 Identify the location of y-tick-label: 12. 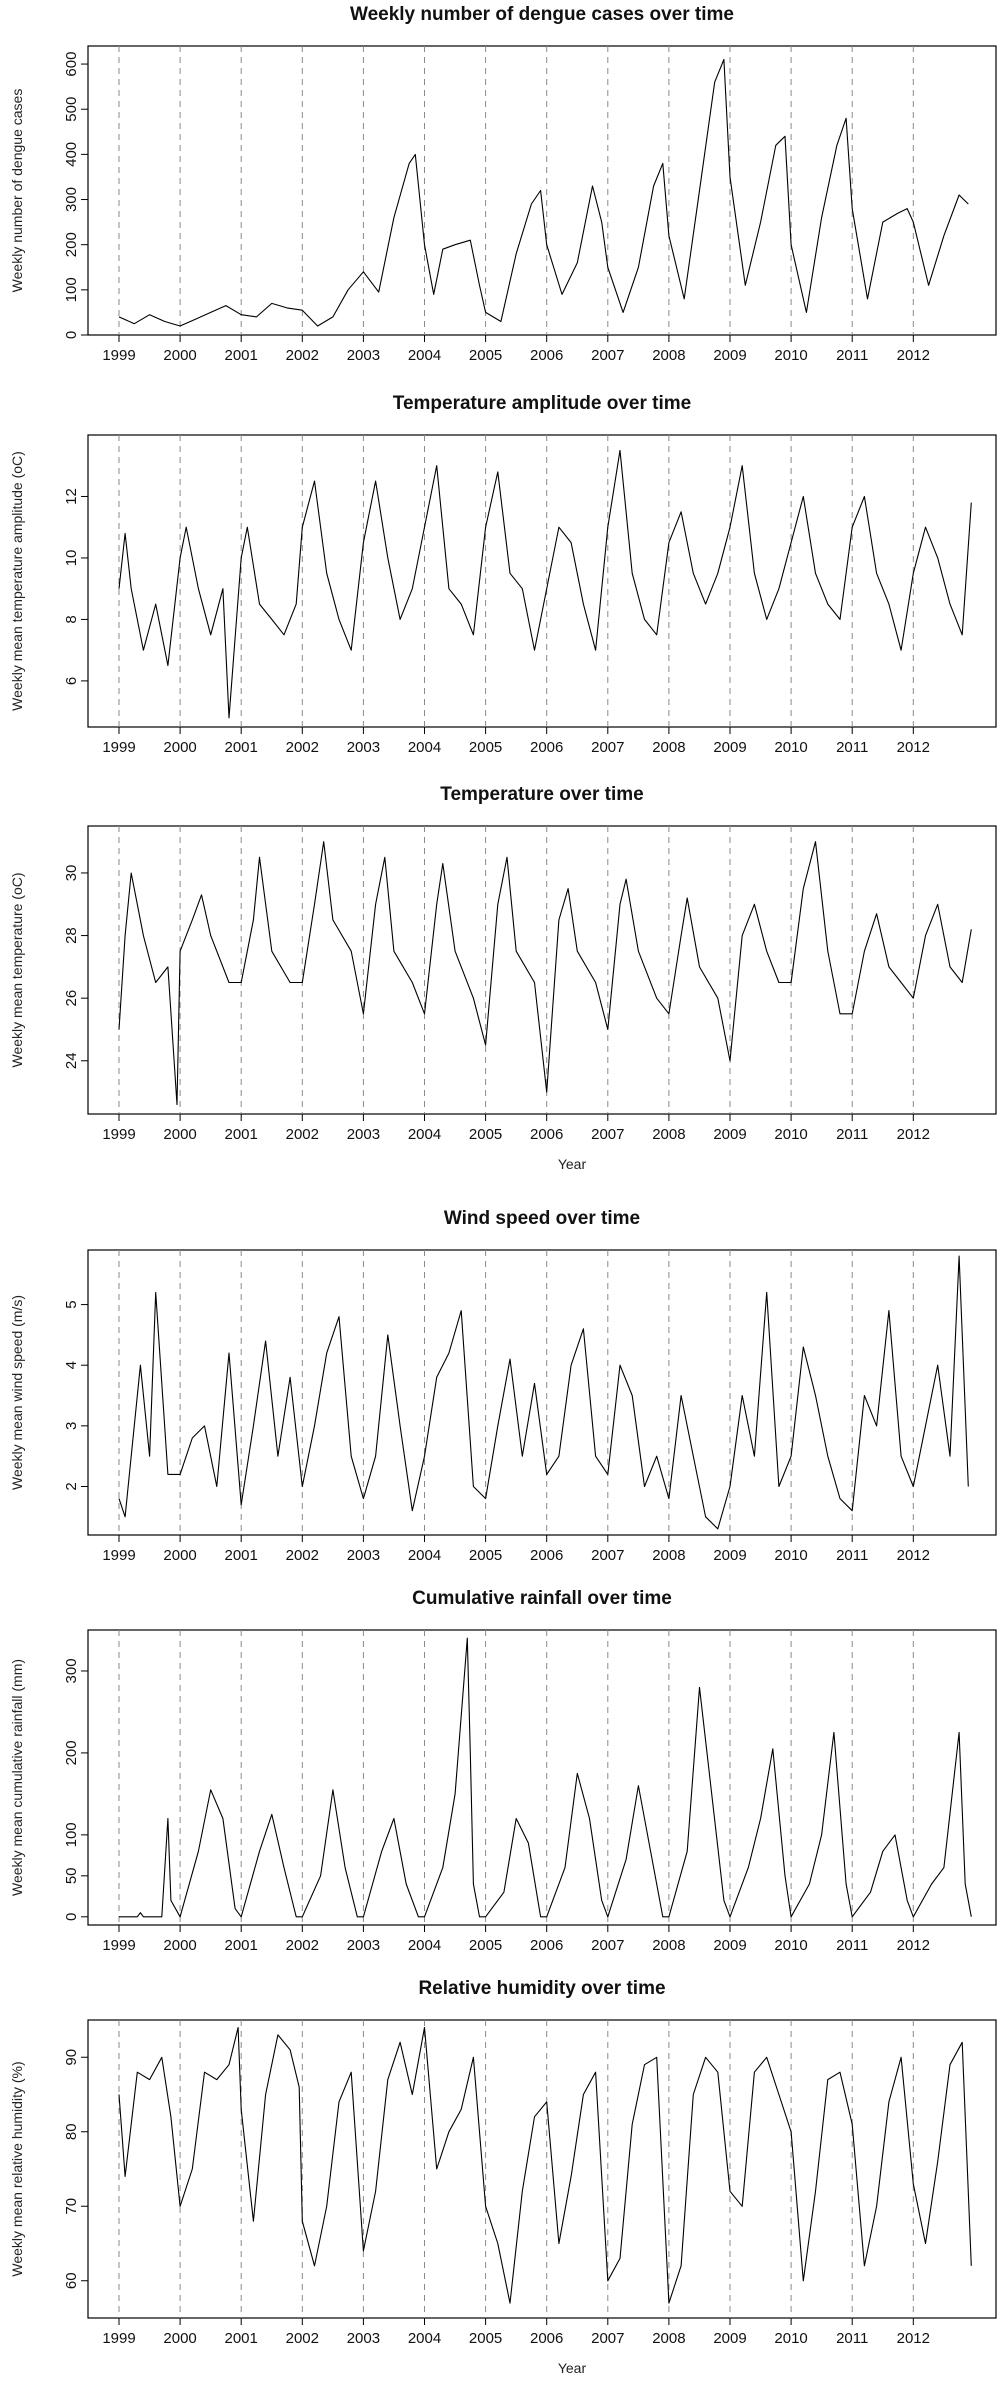
(71, 496).